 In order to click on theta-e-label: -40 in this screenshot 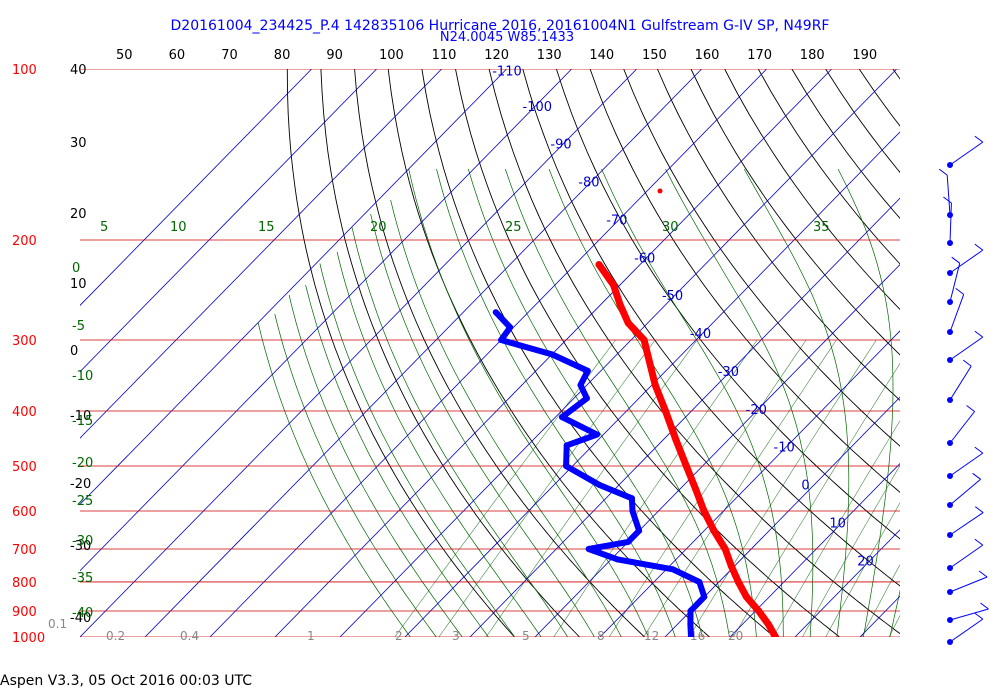, I will do `click(82, 613)`.